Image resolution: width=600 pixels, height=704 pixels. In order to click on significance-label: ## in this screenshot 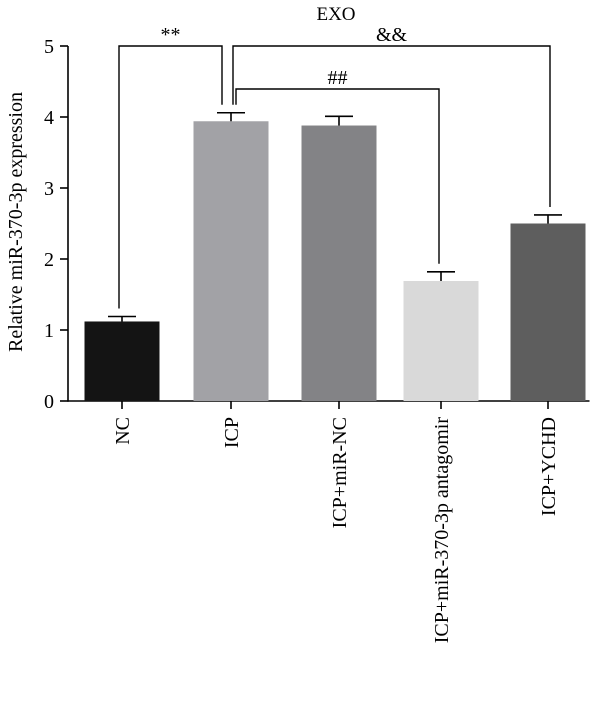, I will do `click(338, 78)`.